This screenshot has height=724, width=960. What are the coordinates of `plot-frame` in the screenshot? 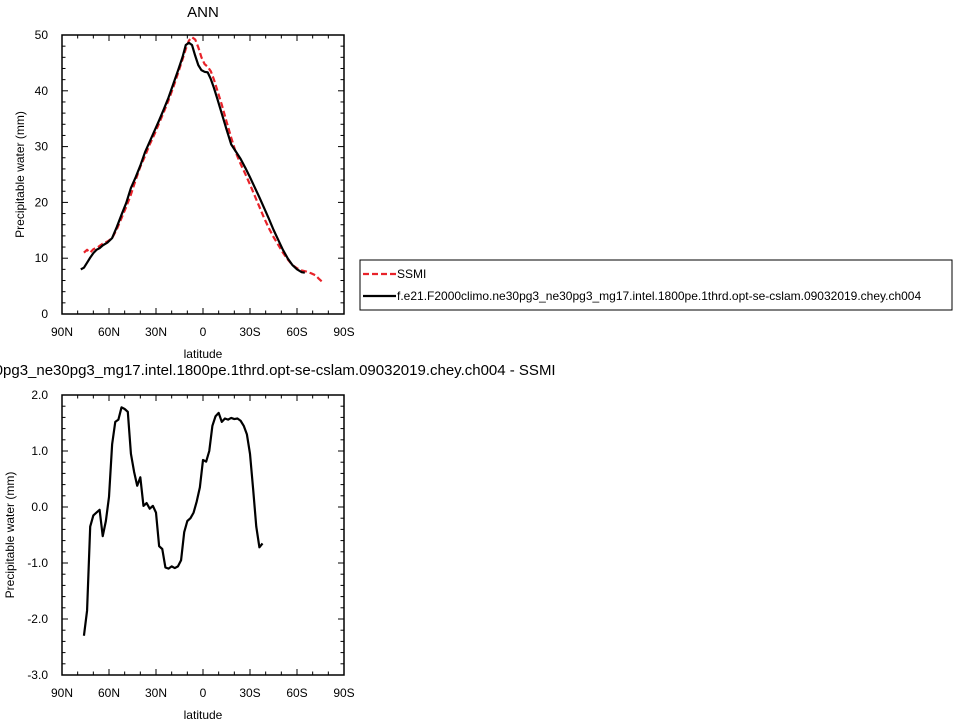 It's located at (203, 535).